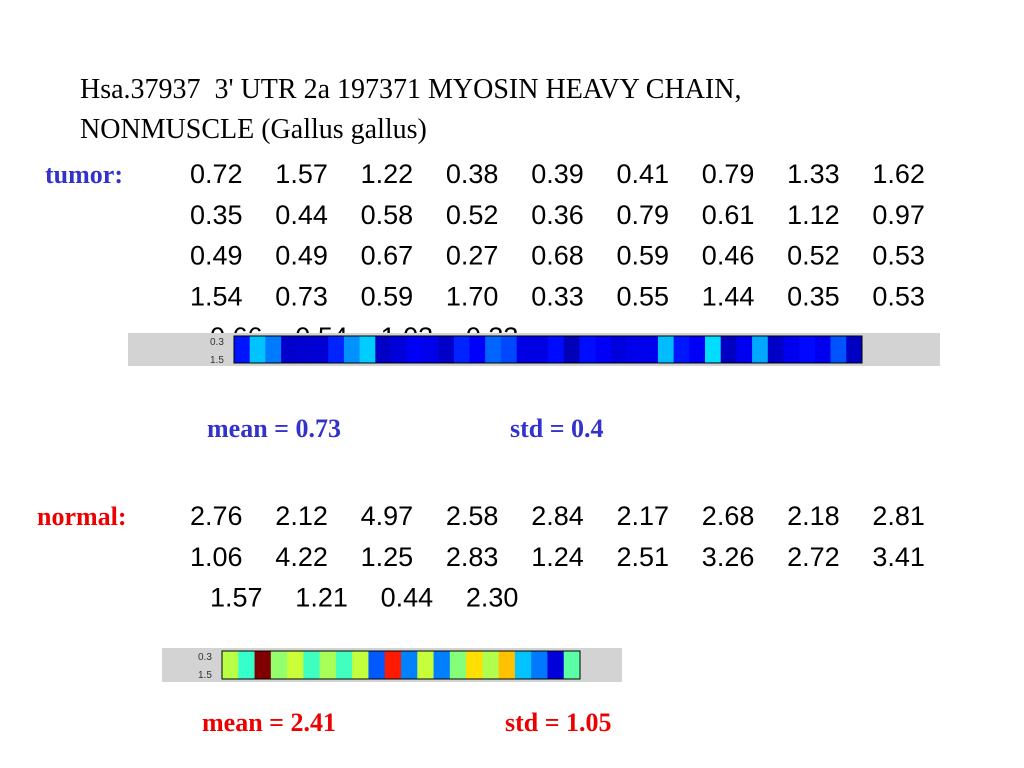 The image size is (1024, 768). I want to click on value: 0.36, so click(557, 215).